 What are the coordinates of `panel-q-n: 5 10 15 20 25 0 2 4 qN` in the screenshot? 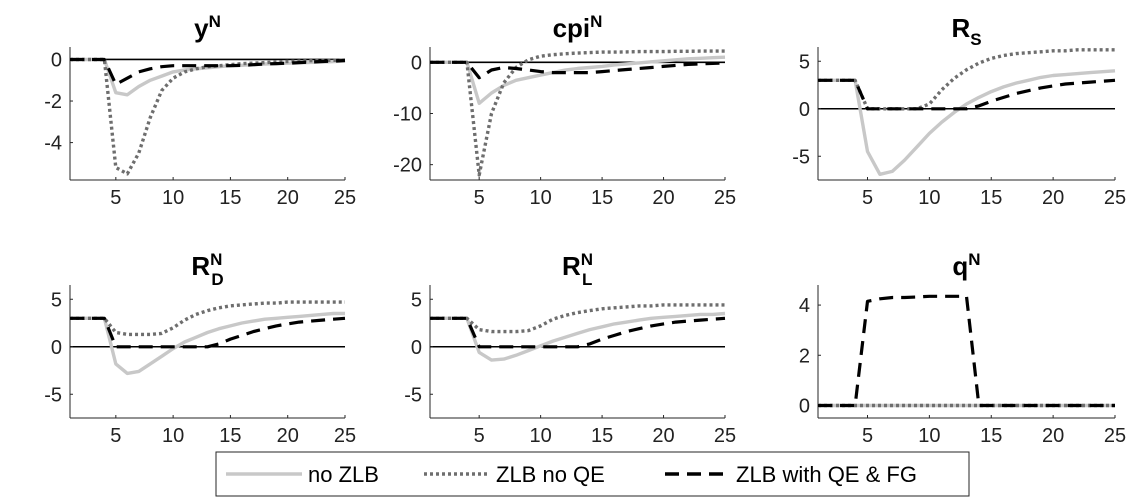 It's located at (962, 348).